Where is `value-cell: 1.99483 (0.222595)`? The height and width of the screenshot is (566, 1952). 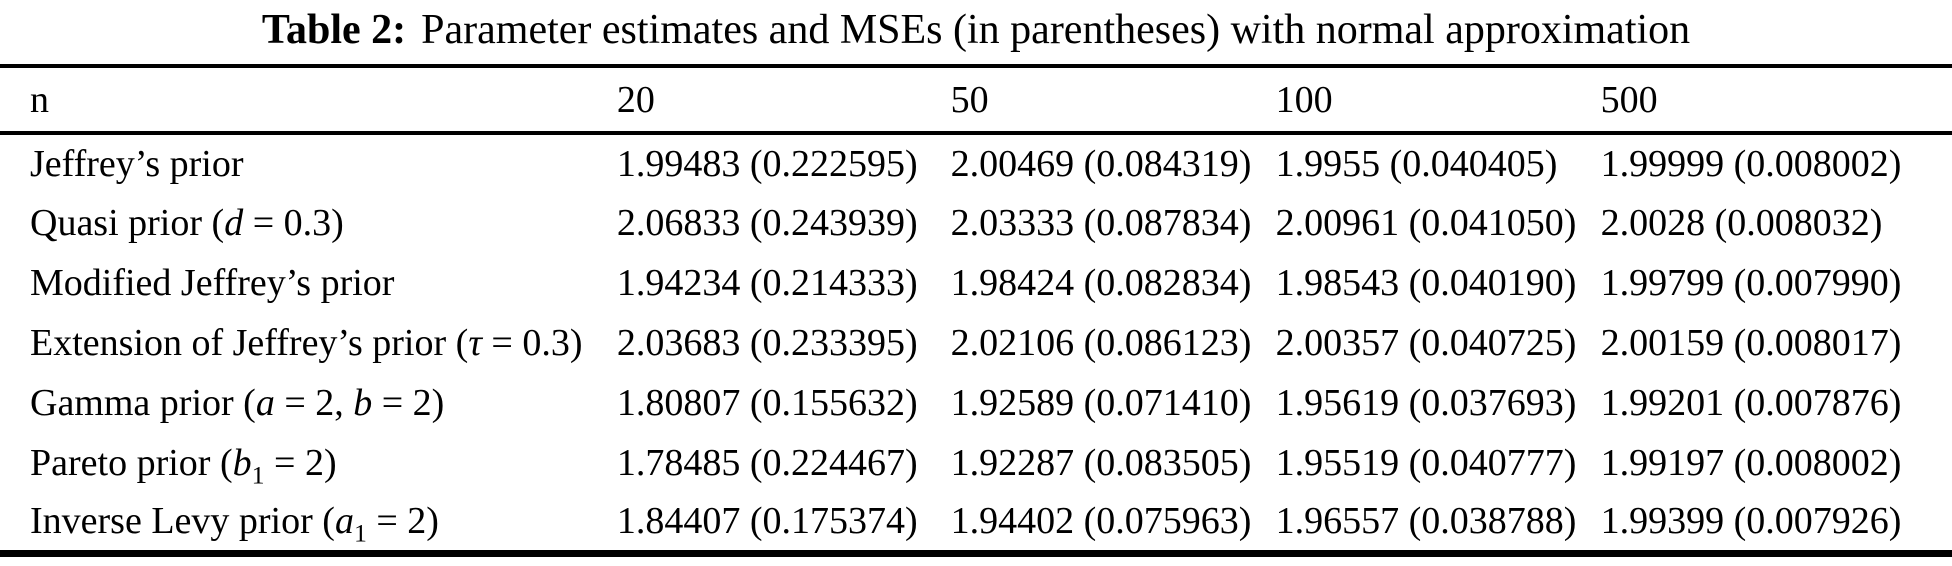
value-cell: 1.99483 (0.222595) is located at coordinates (767, 164).